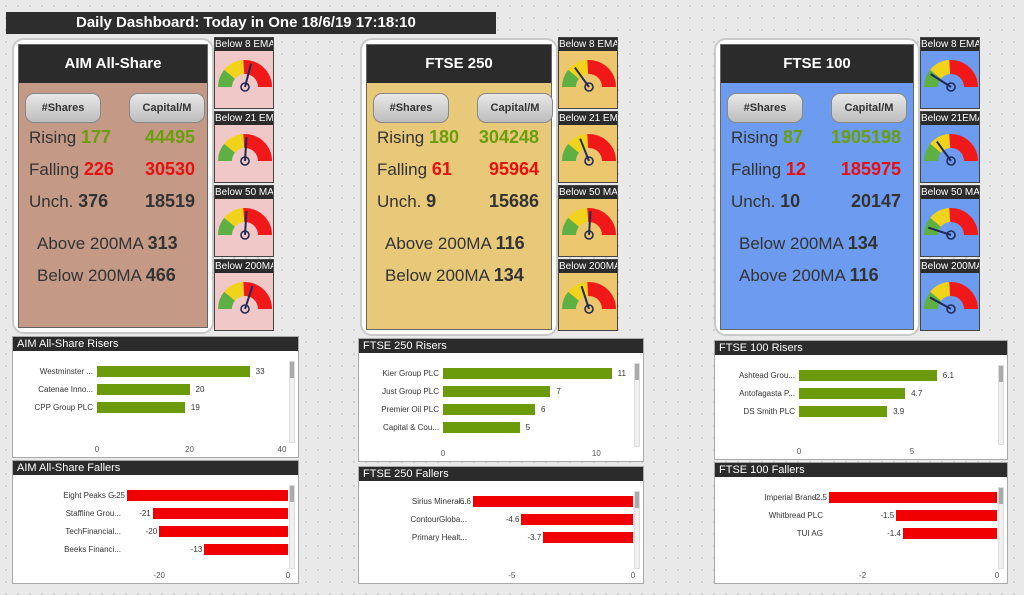 This screenshot has width=1024, height=595. What do you see at coordinates (156, 408) in the screenshot?
I see `bar-row: CPP Group PLC 19` at bounding box center [156, 408].